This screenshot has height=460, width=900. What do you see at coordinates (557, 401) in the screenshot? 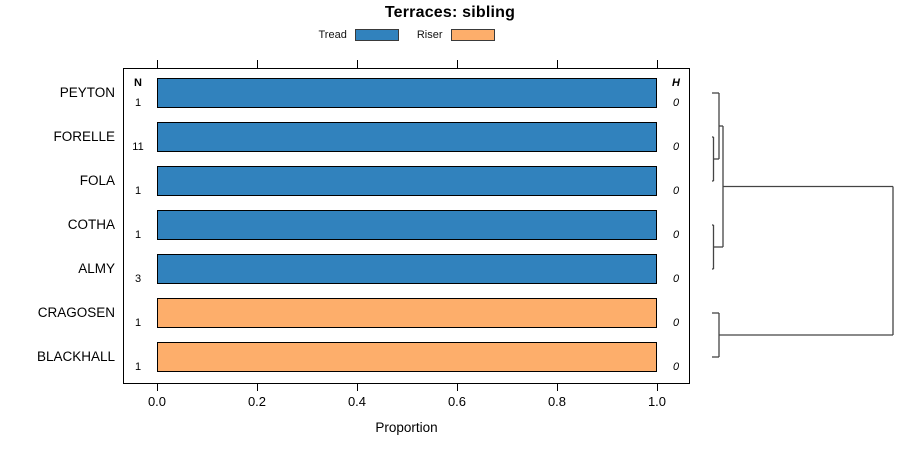
I see `x-axis-tick-label: 0.8` at bounding box center [557, 401].